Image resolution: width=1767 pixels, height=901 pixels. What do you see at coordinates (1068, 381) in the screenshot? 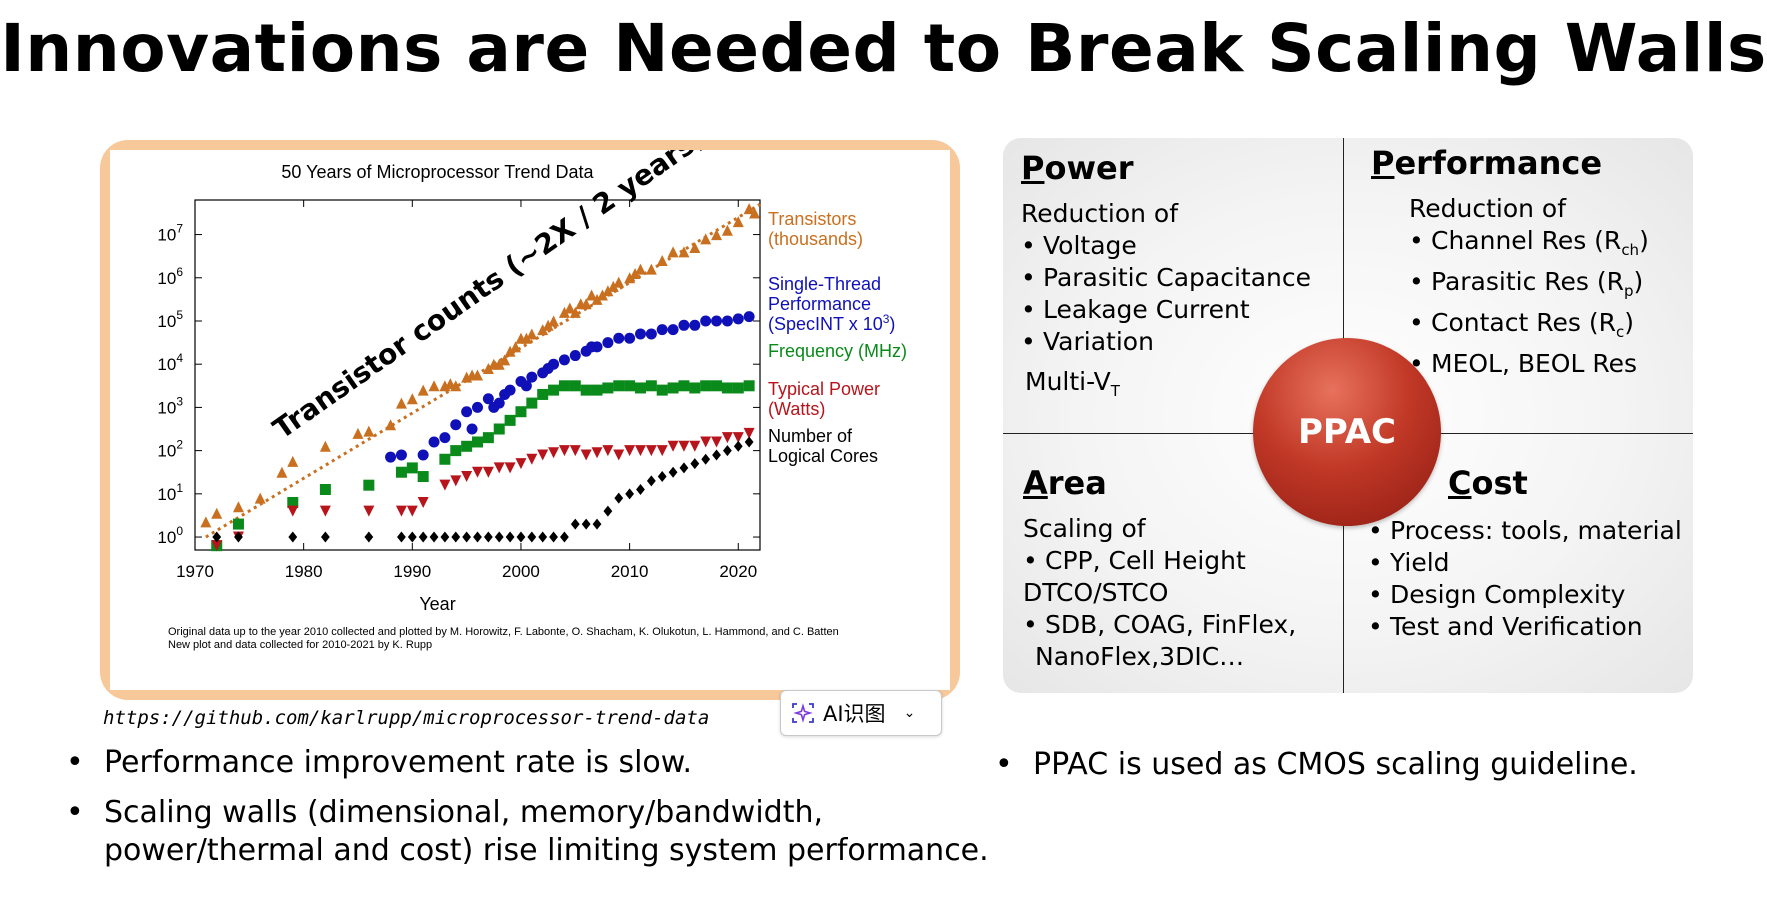
I see `multi-vt-text: Multi-V` at bounding box center [1068, 381].